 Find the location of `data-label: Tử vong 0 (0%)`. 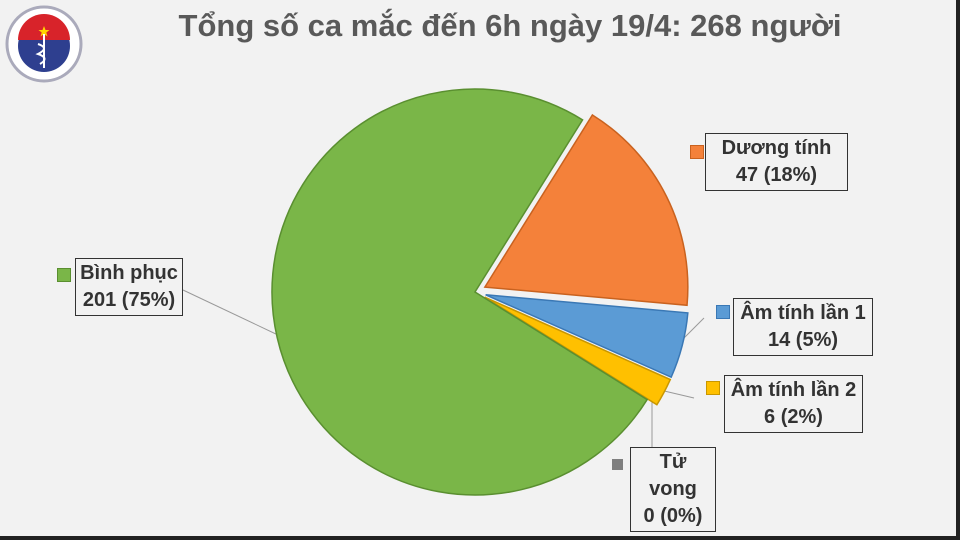

data-label: Tử vong 0 (0%) is located at coordinates (673, 489).